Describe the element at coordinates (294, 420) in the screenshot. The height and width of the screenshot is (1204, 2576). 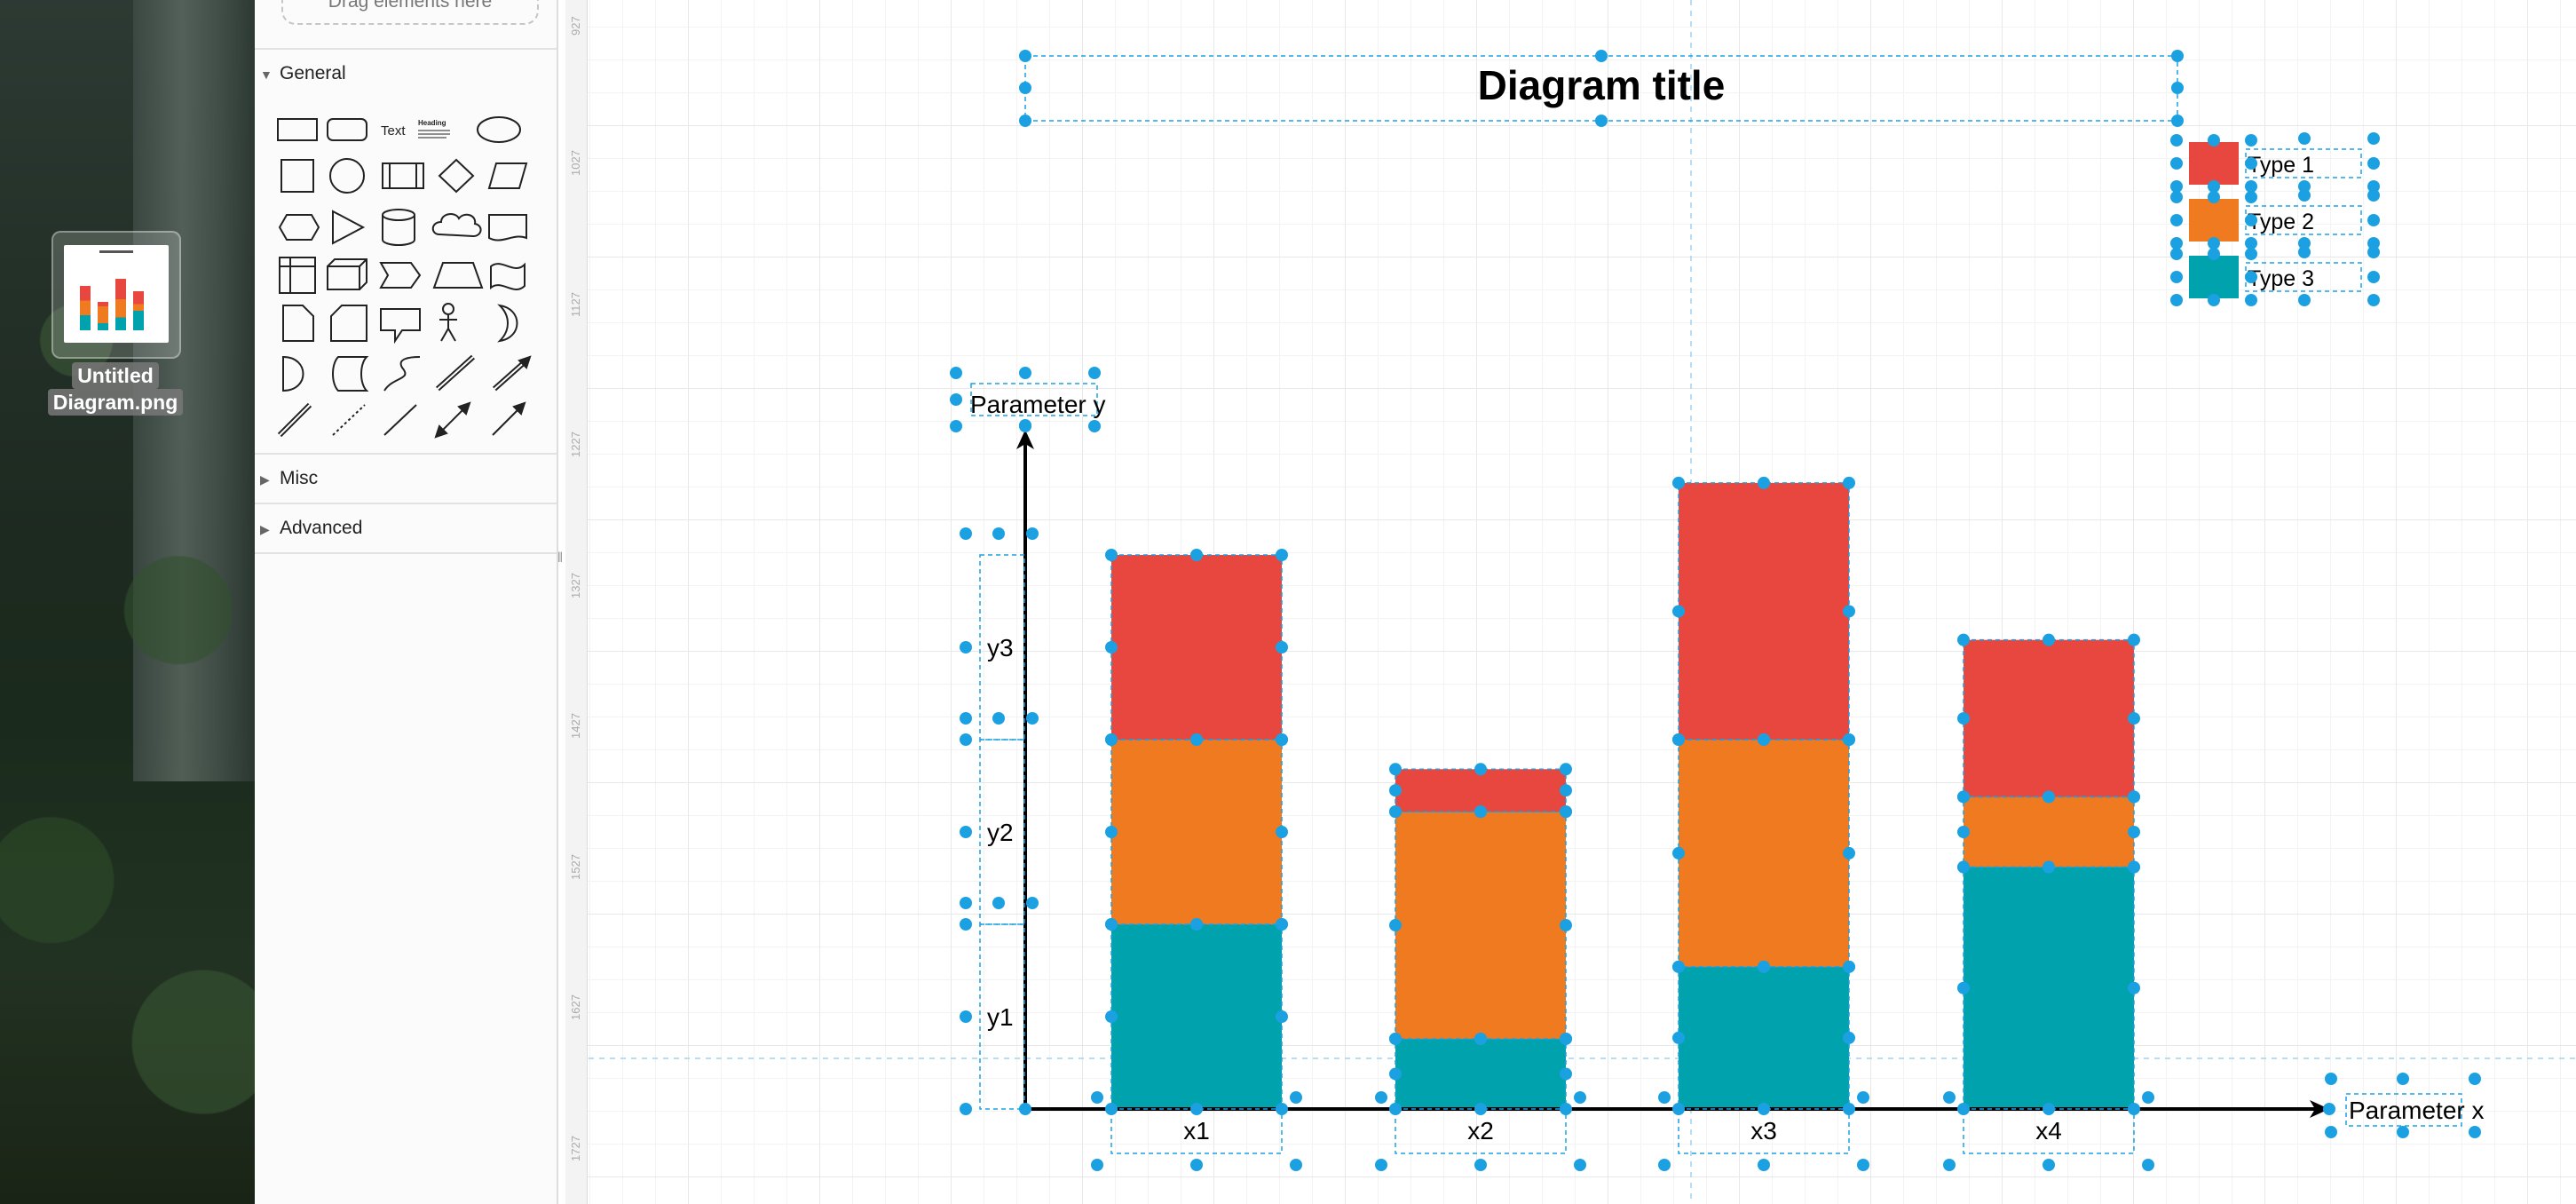
I see `link-shape-icon` at that location.